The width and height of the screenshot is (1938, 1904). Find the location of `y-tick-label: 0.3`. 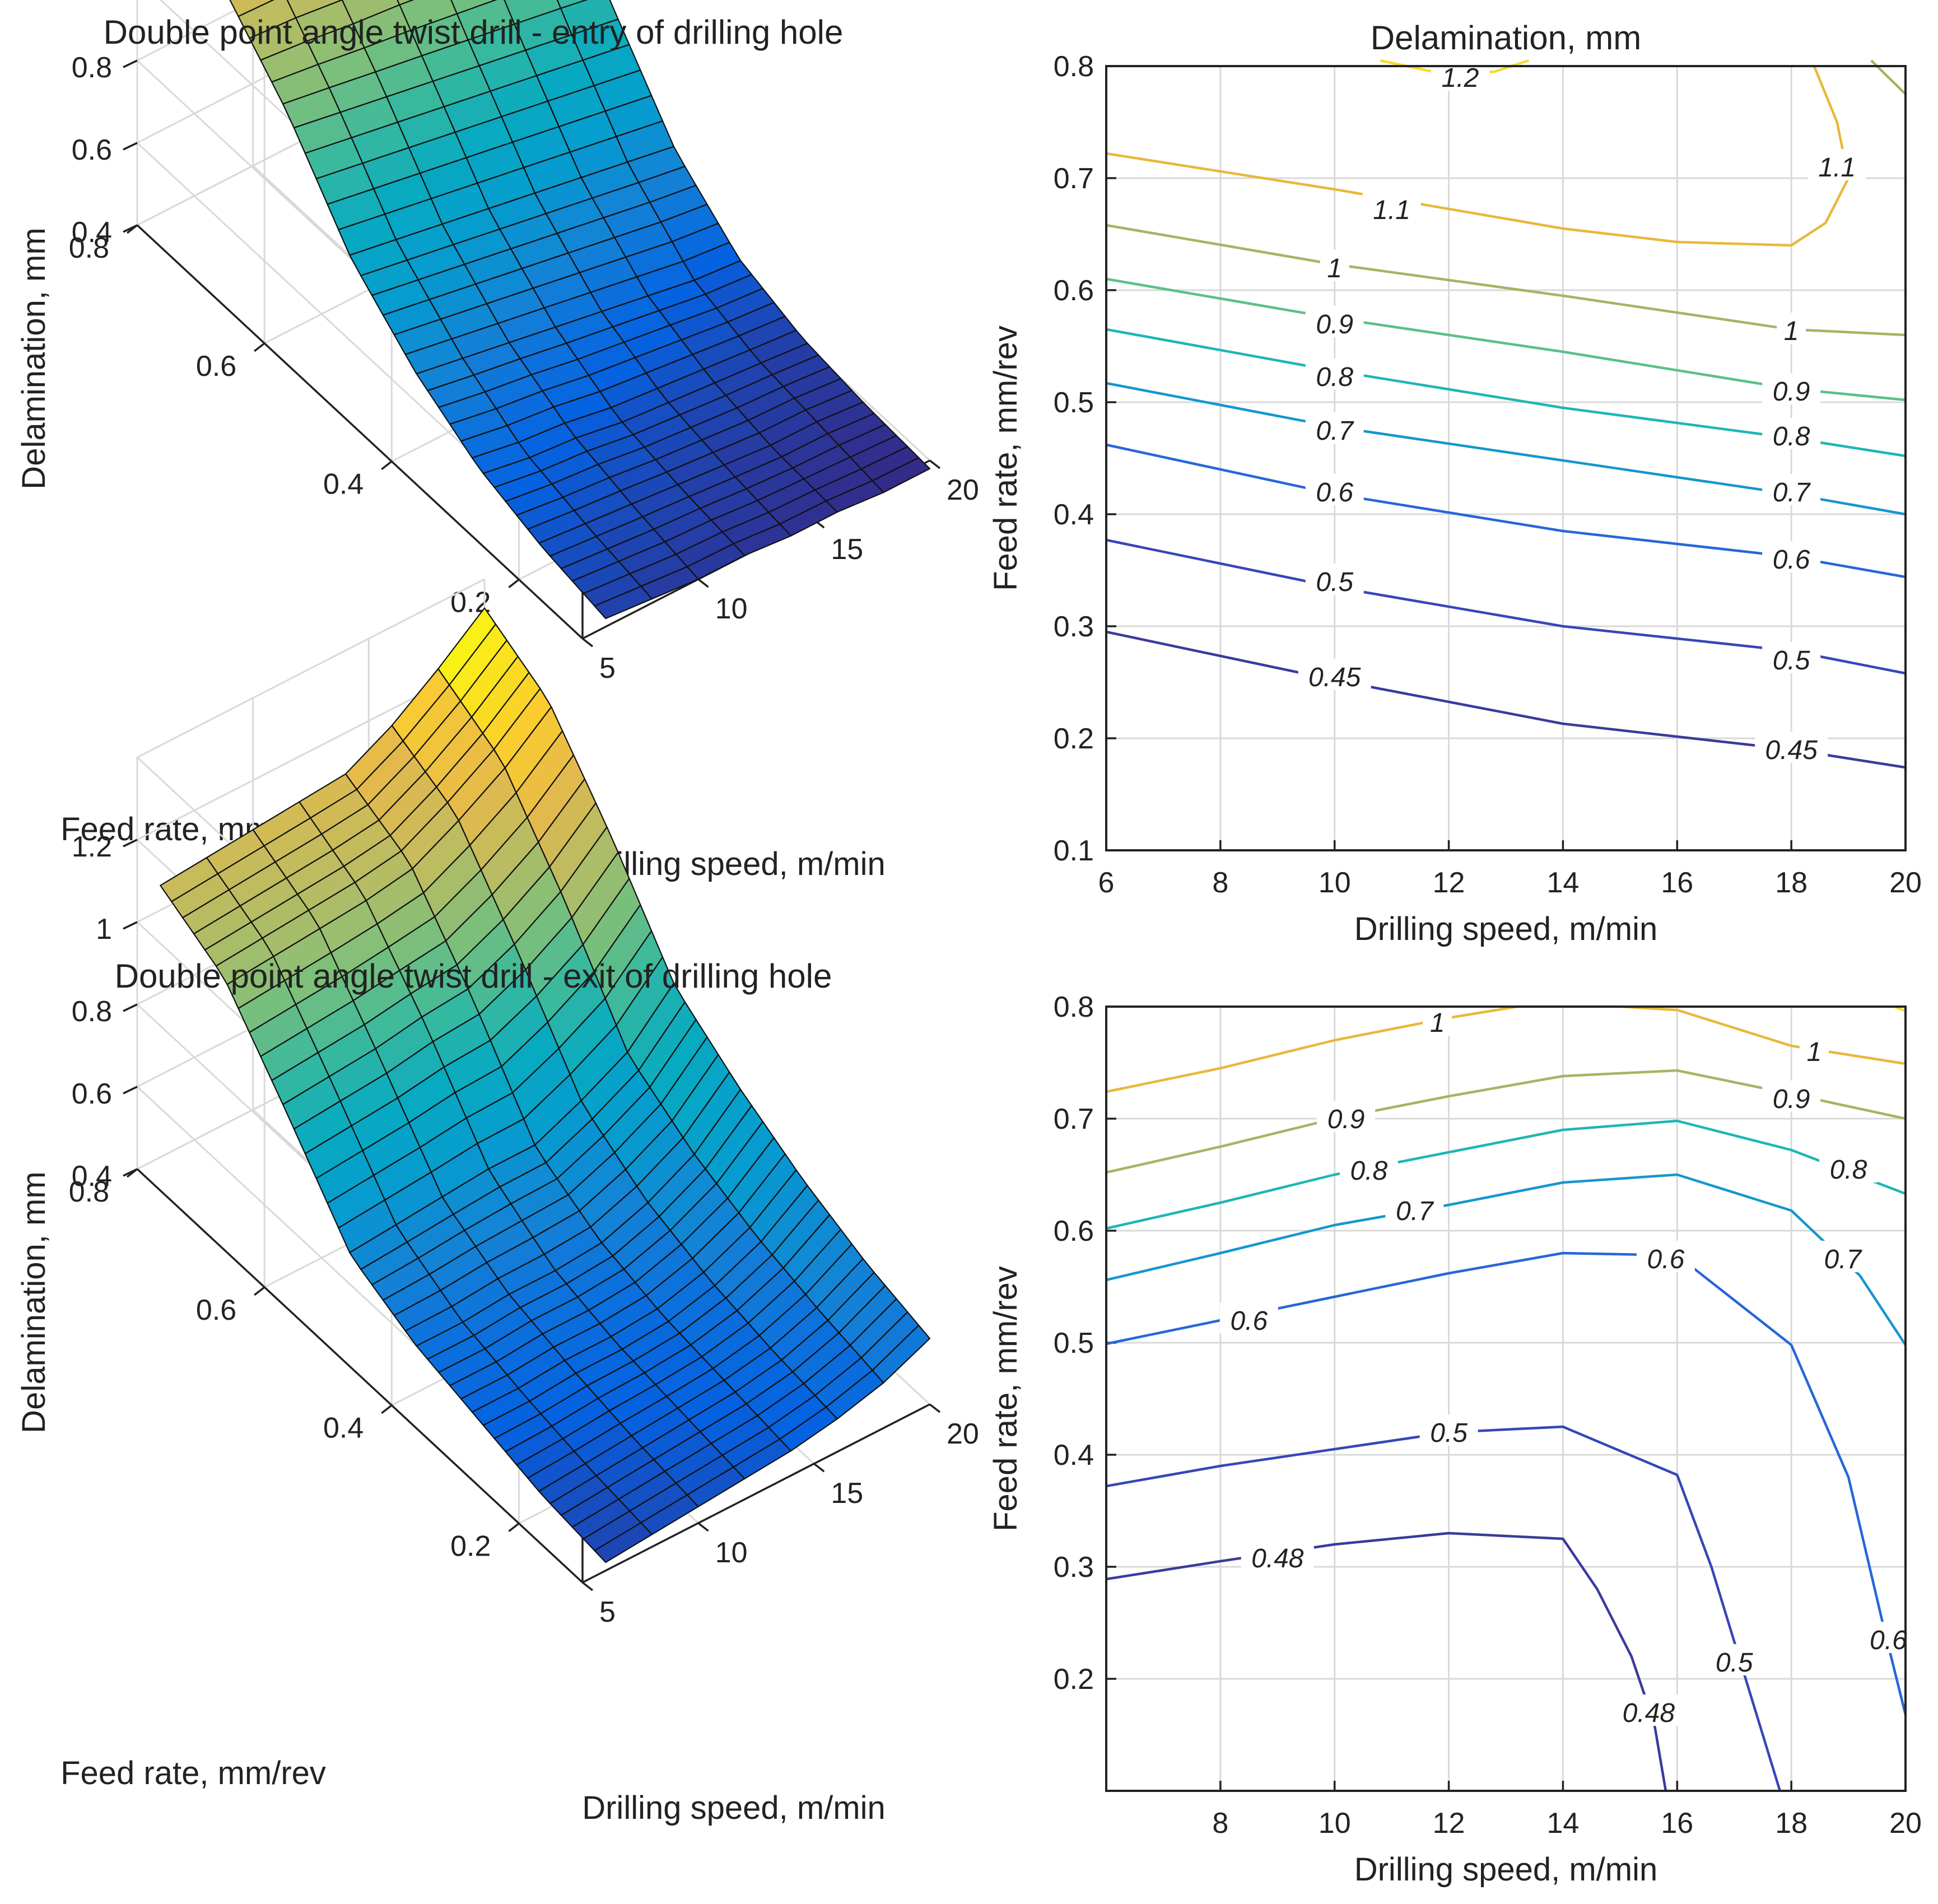

y-tick-label: 0.3 is located at coordinates (1074, 627).